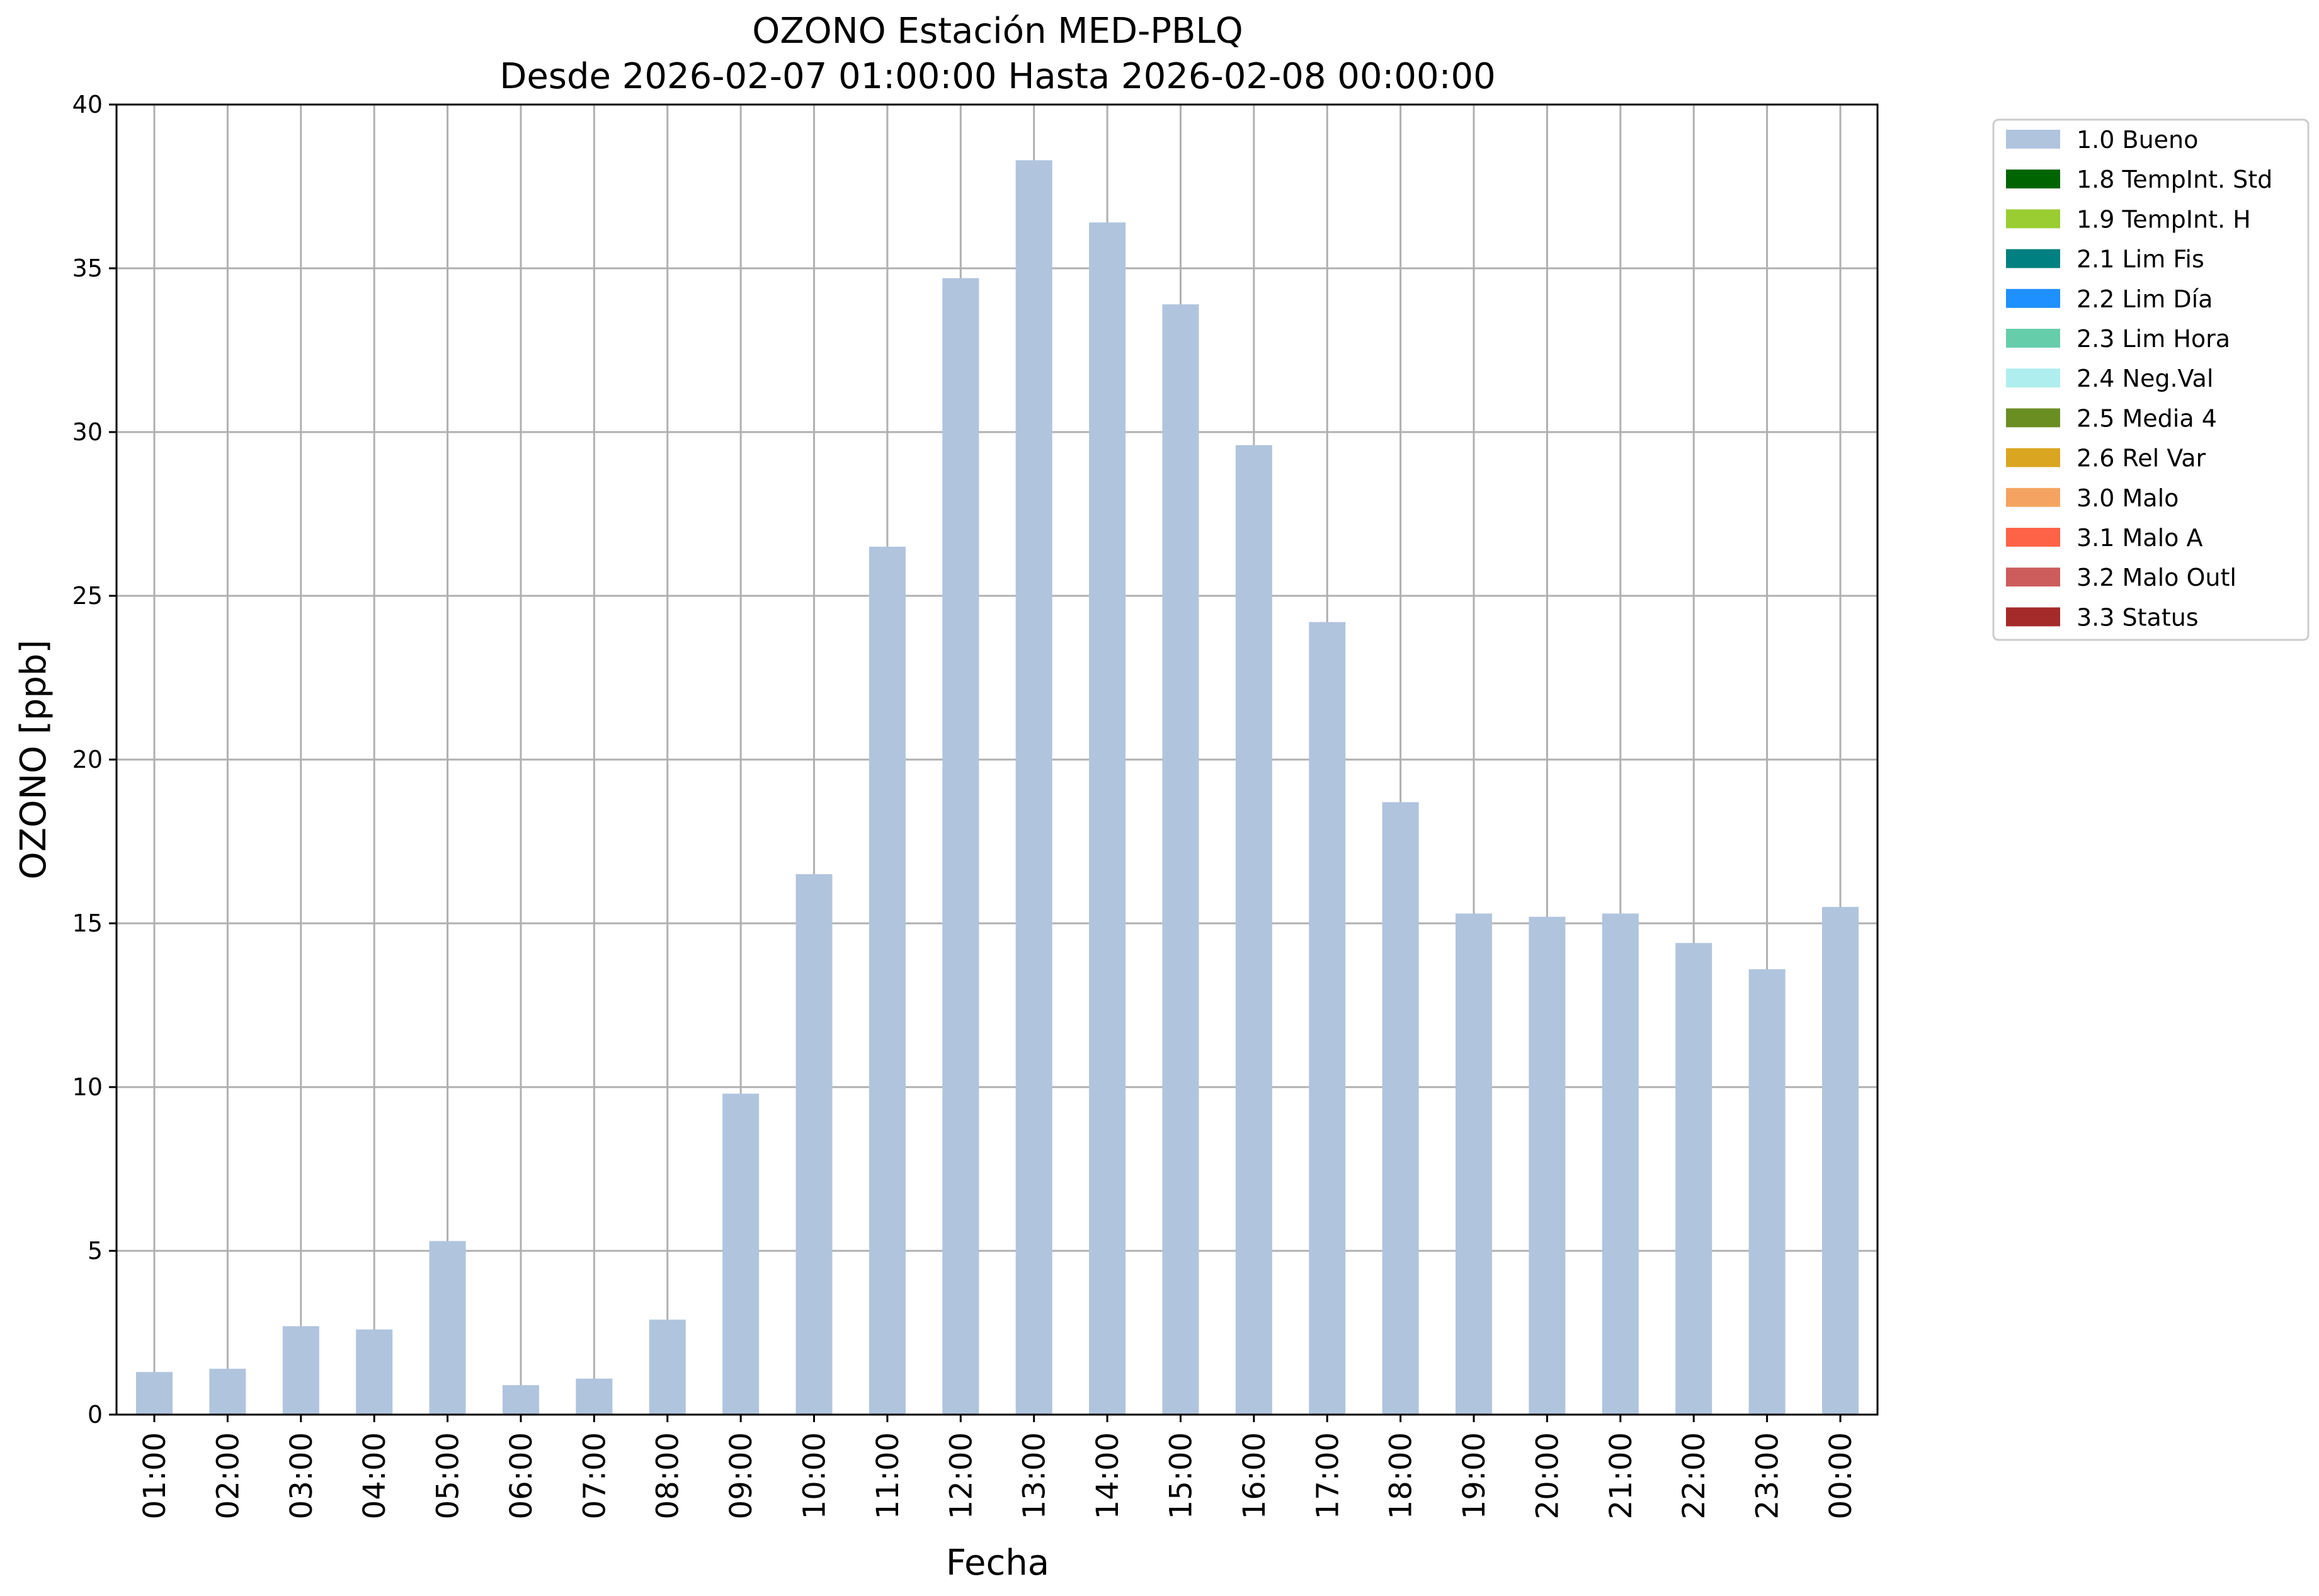 This screenshot has width=2319, height=1596. What do you see at coordinates (1621, 1475) in the screenshot?
I see `x-tick-label: 21:00` at bounding box center [1621, 1475].